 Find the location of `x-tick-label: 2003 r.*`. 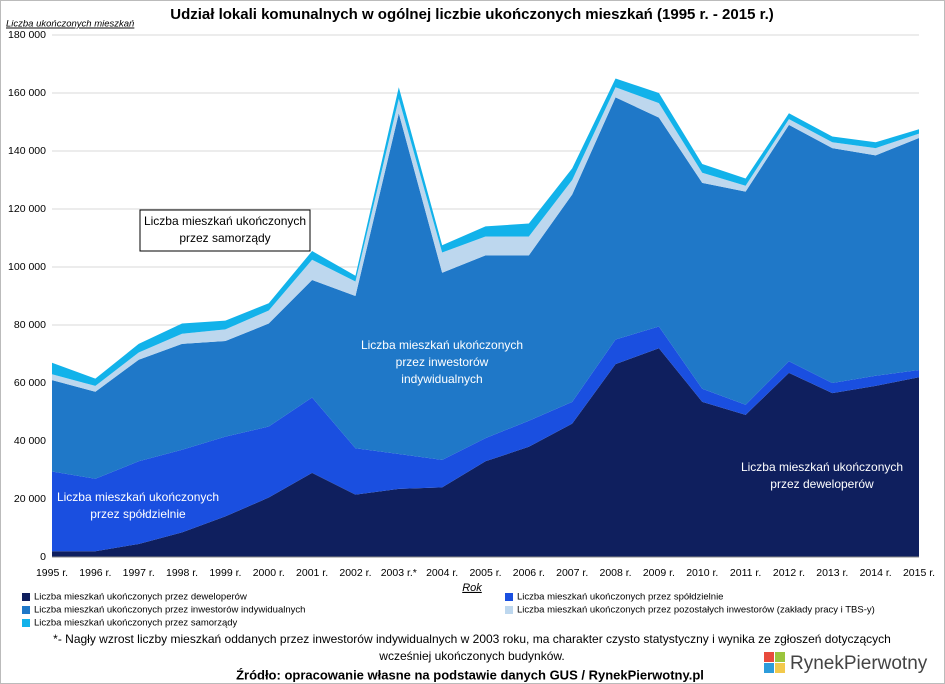

x-tick-label: 2003 r.* is located at coordinates (399, 573).